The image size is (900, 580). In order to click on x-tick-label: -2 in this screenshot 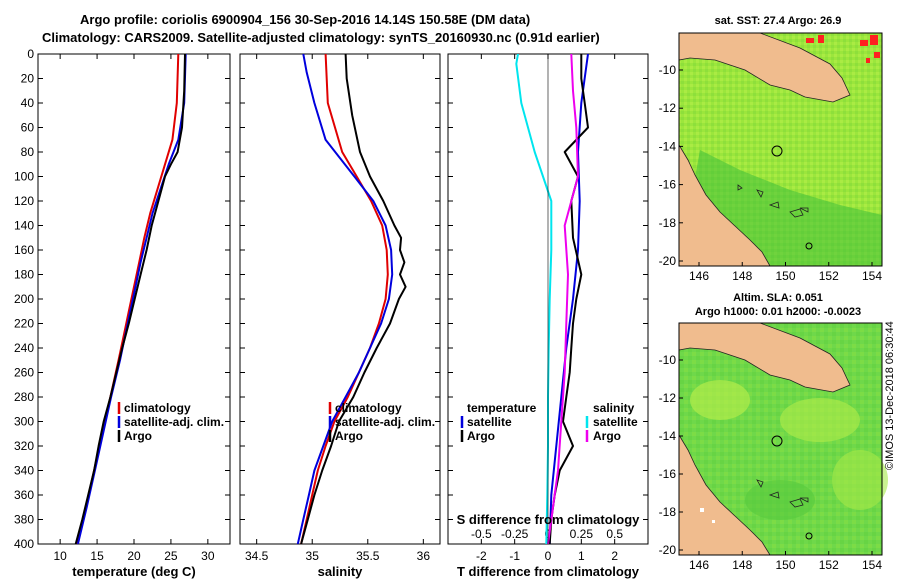, I will do `click(481, 556)`.